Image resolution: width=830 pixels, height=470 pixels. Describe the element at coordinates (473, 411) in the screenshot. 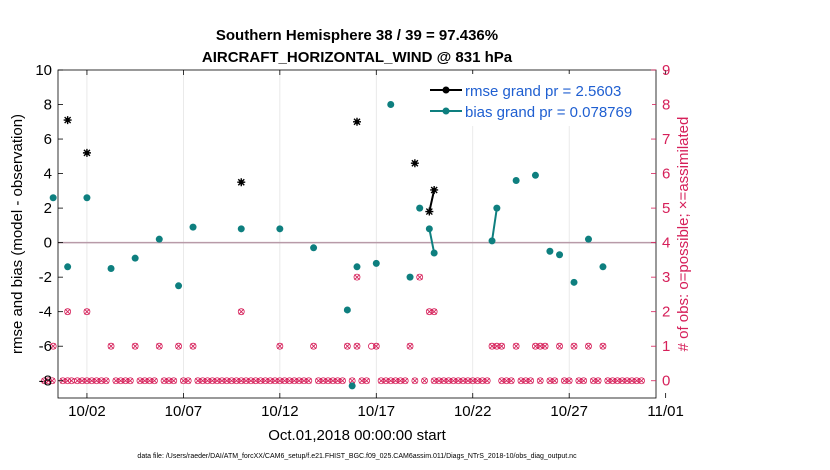

I see `x-tick-label: 10/22` at that location.